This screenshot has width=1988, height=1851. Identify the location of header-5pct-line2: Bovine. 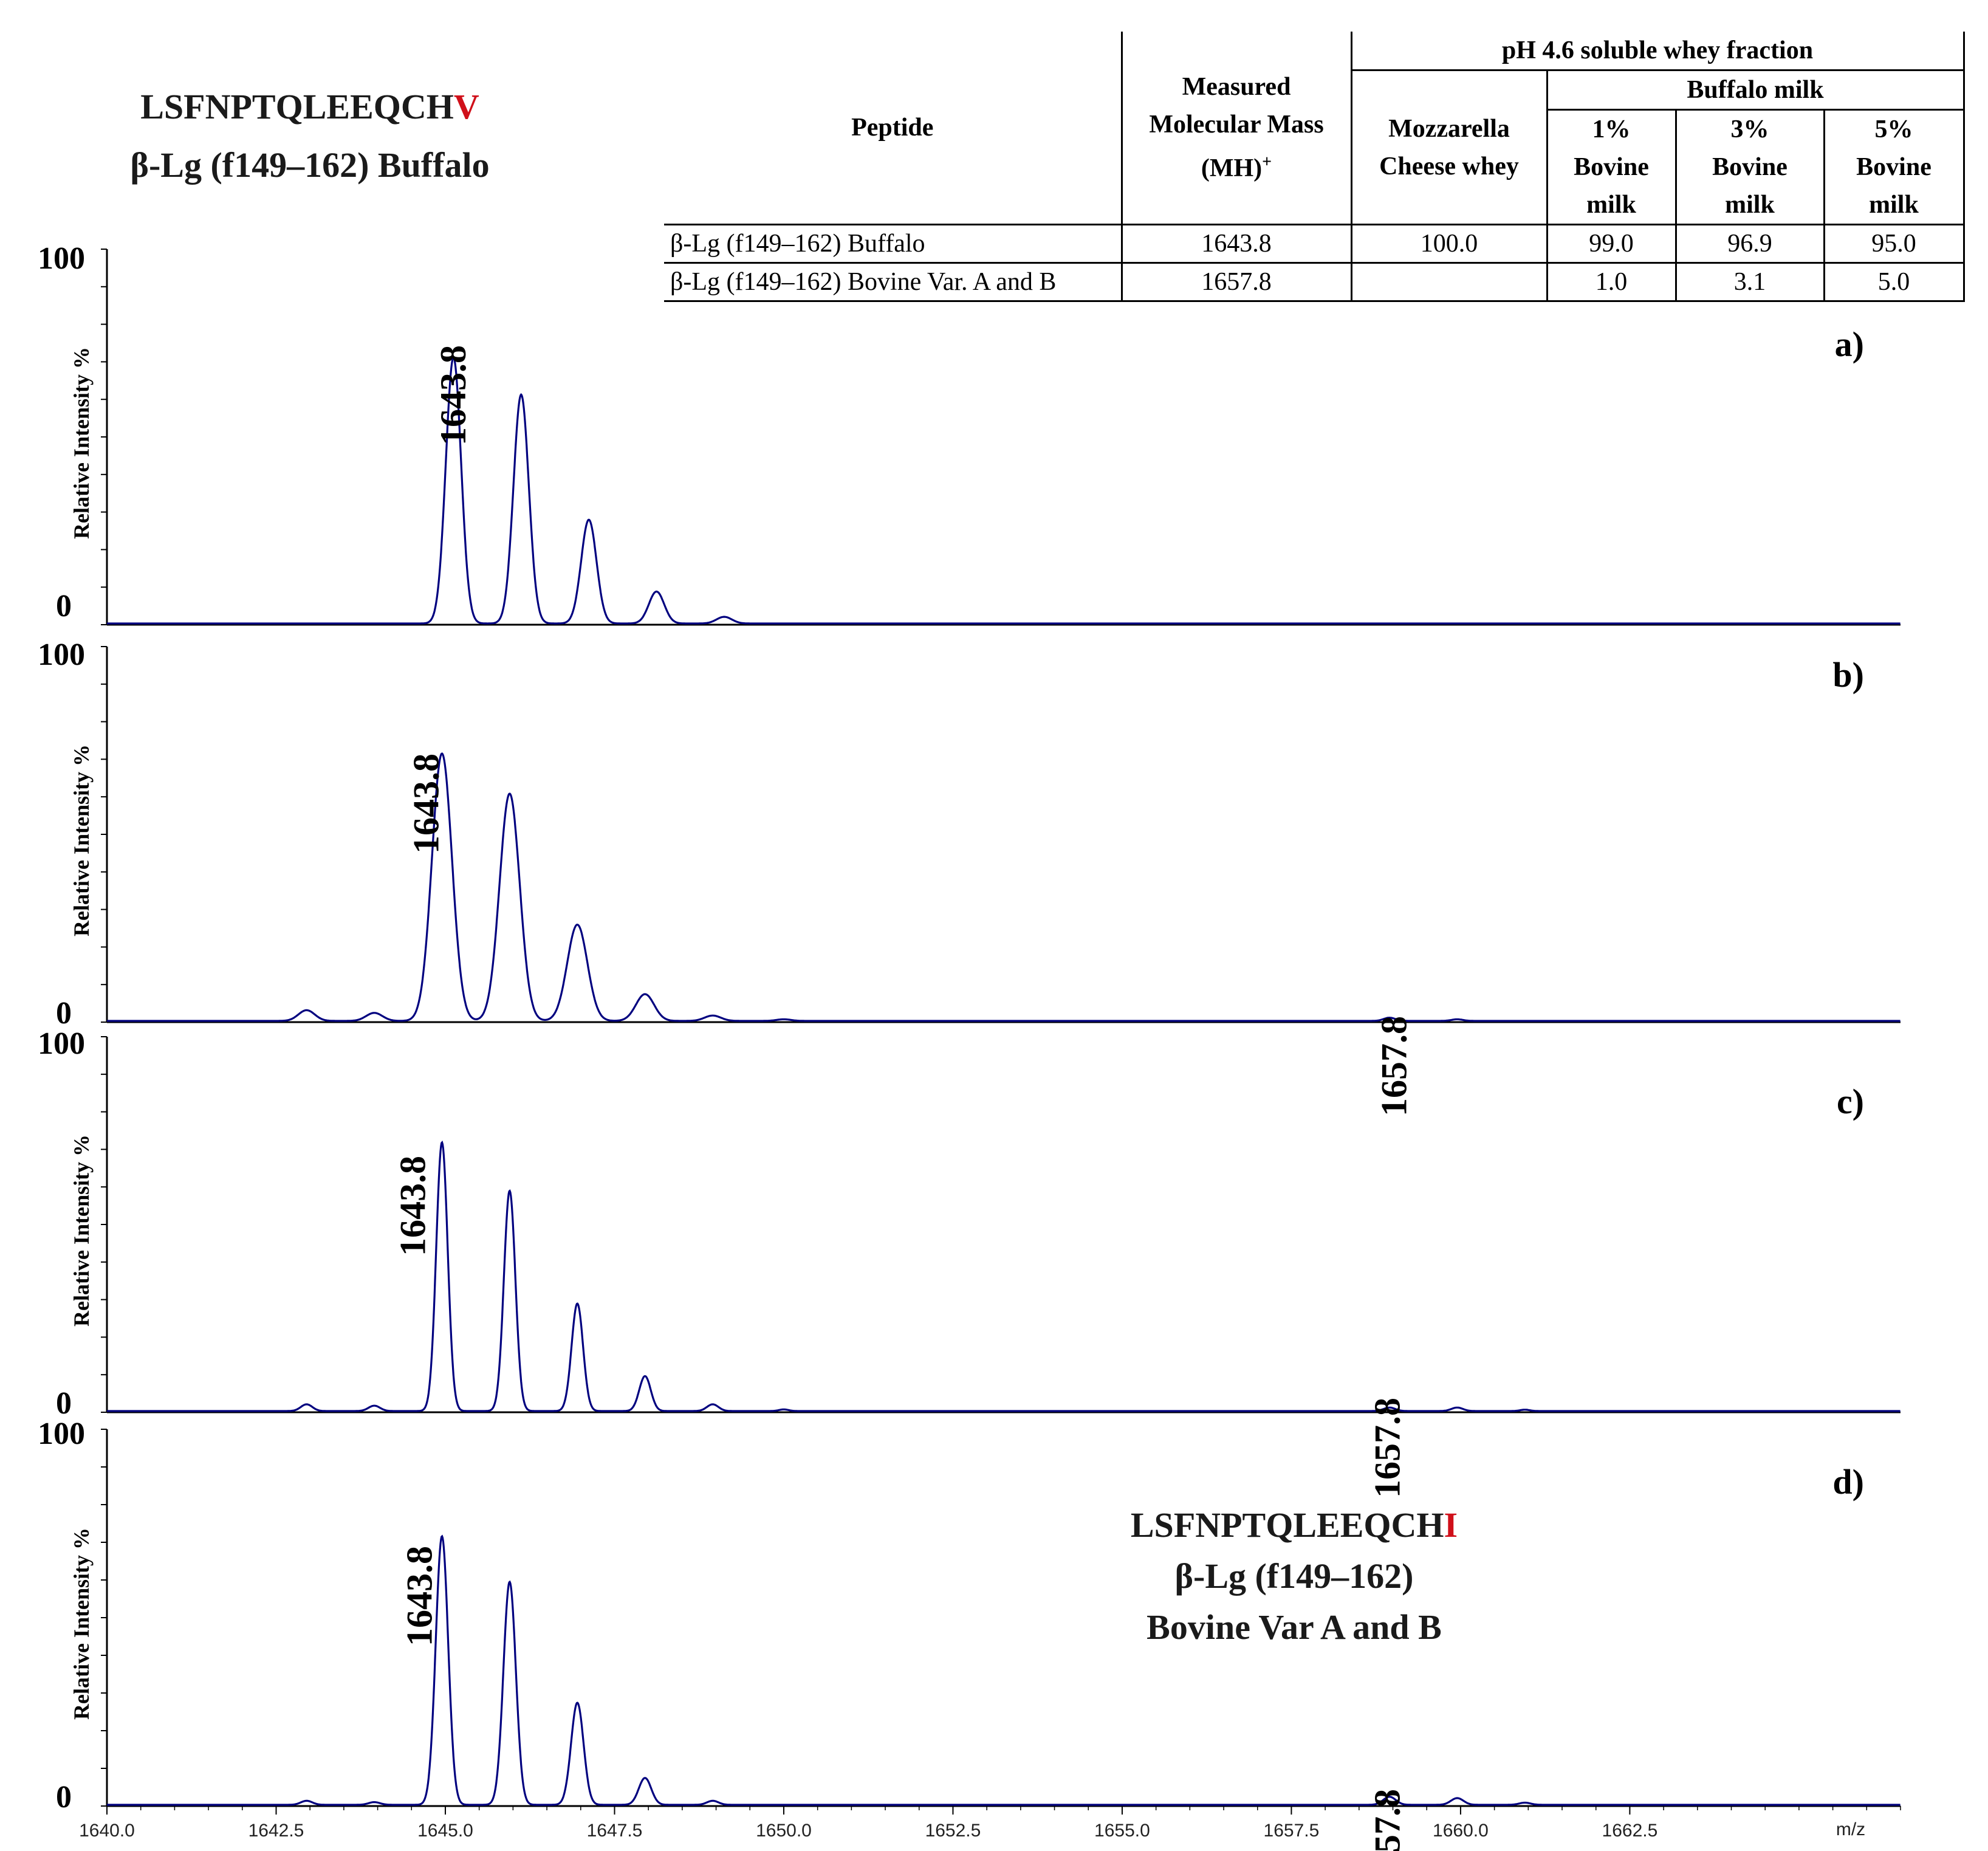
(1893, 167).